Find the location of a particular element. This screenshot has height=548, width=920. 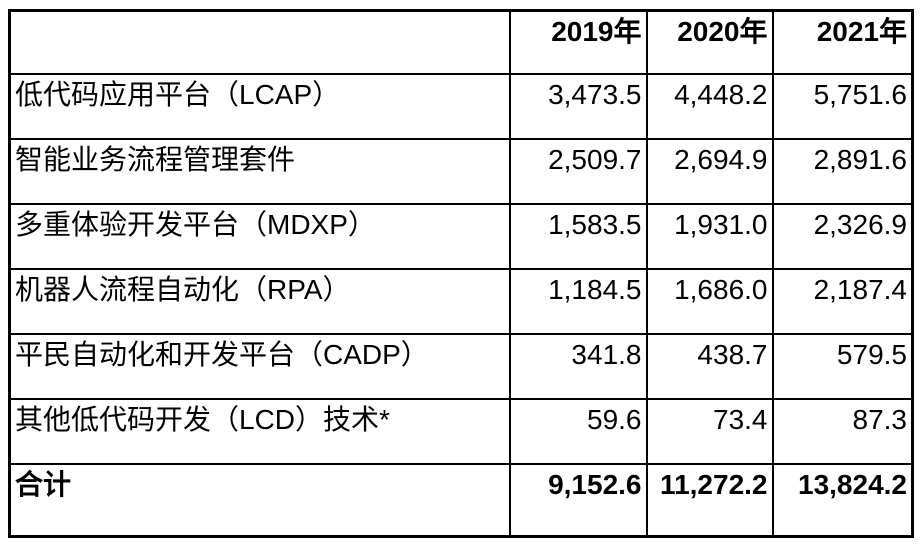

year-header-2019: 2019年 is located at coordinates (578, 42).